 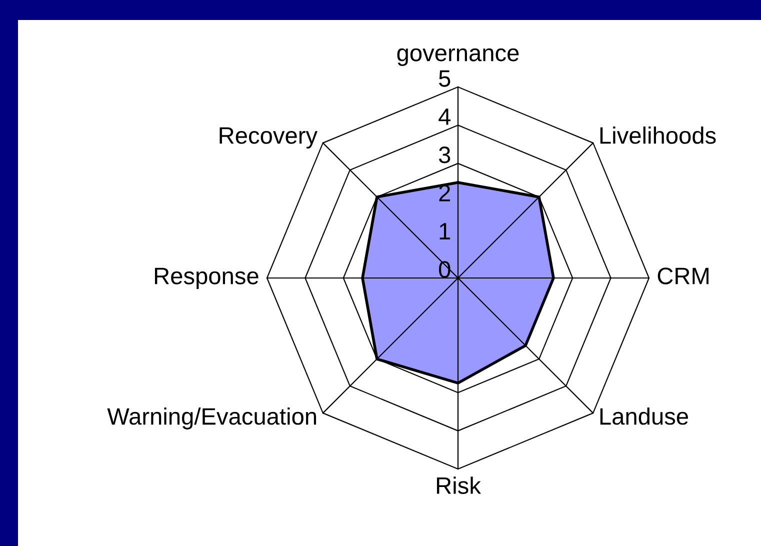 I want to click on spoke-label: Response, so click(x=206, y=279).